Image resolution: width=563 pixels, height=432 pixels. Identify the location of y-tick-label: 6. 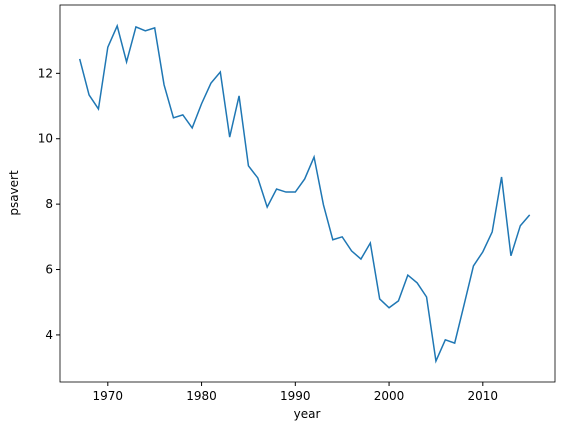
(49, 270).